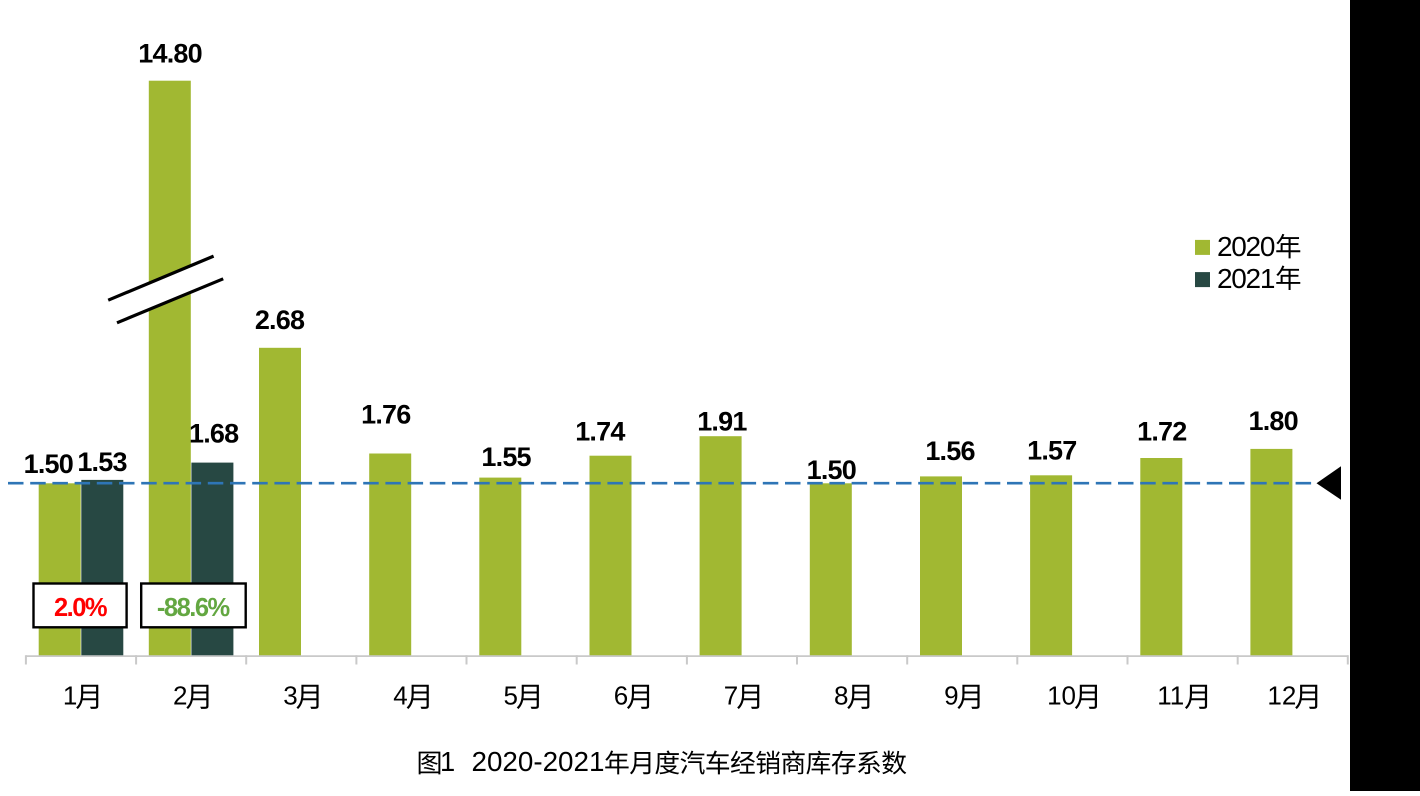 This screenshot has width=1420, height=796. Describe the element at coordinates (80, 608) in the screenshot. I see `svg-text: 2.0%` at that location.